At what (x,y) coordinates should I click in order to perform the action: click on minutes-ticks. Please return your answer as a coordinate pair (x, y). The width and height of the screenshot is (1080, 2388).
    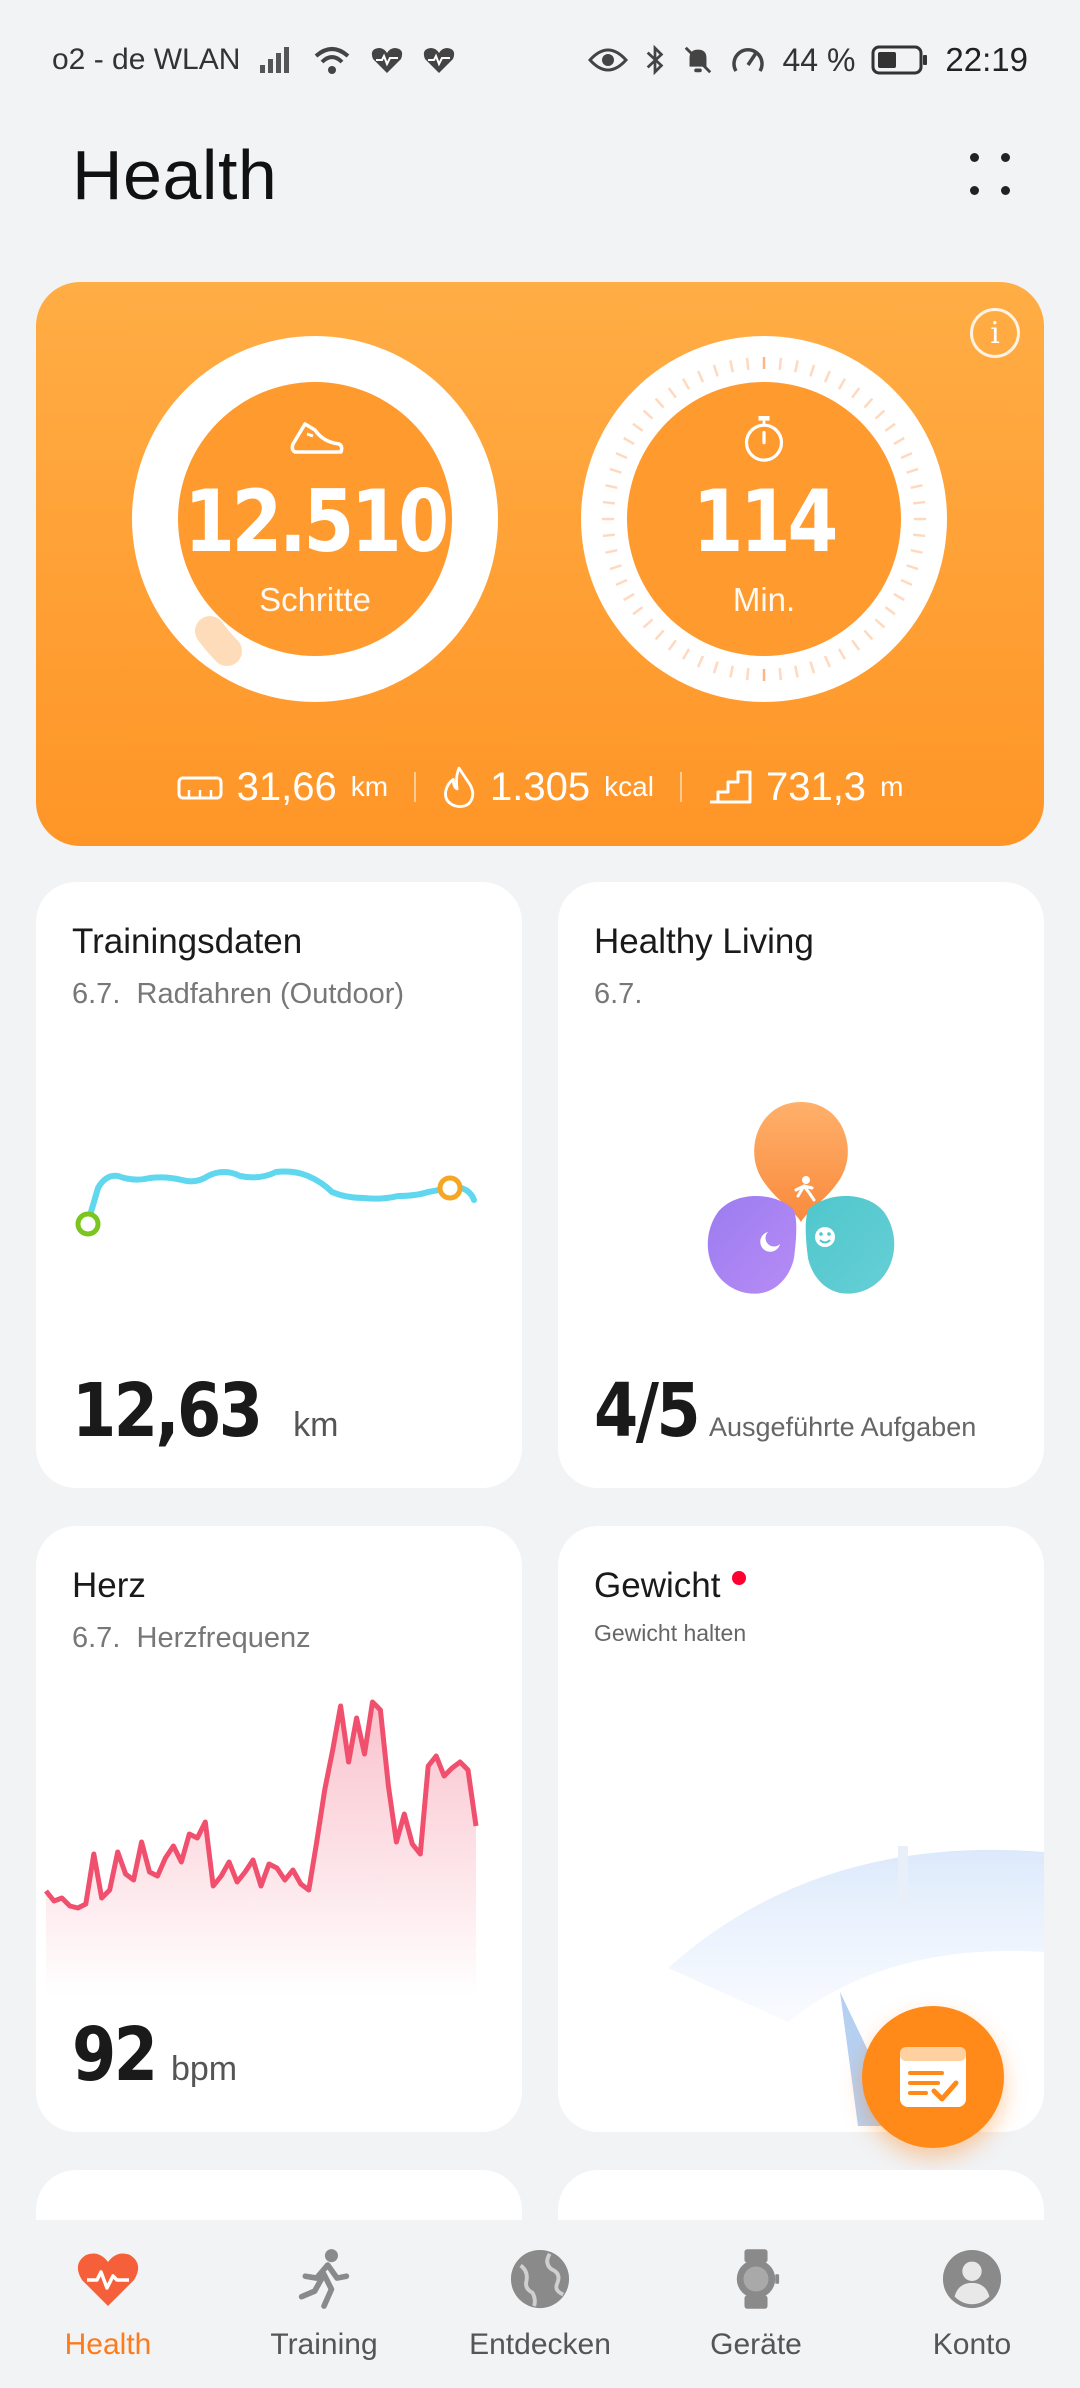
    Looking at the image, I should click on (764, 519).